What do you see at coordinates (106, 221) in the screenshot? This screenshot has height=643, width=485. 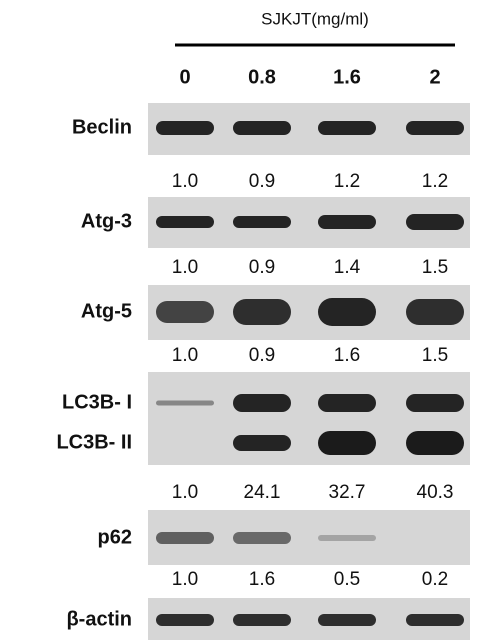 I see `protein-label: Atg-3` at bounding box center [106, 221].